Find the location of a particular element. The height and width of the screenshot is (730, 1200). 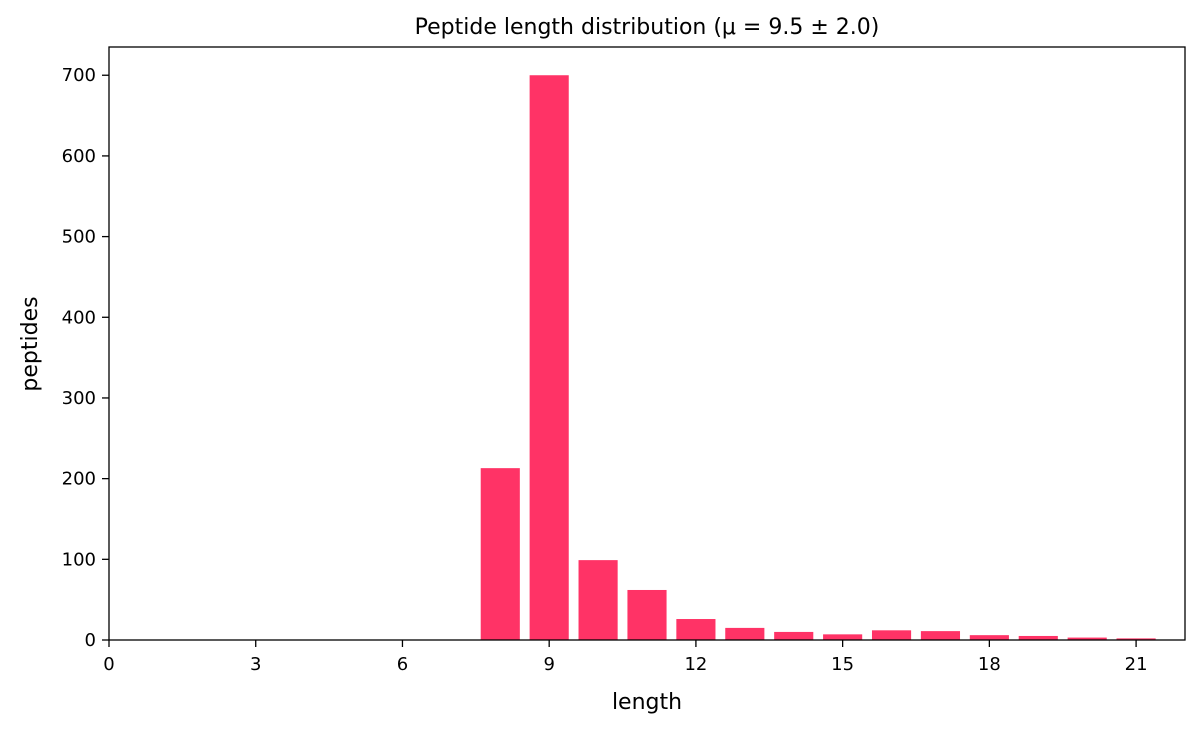

y-tick-label: 100 is located at coordinates (79, 559).